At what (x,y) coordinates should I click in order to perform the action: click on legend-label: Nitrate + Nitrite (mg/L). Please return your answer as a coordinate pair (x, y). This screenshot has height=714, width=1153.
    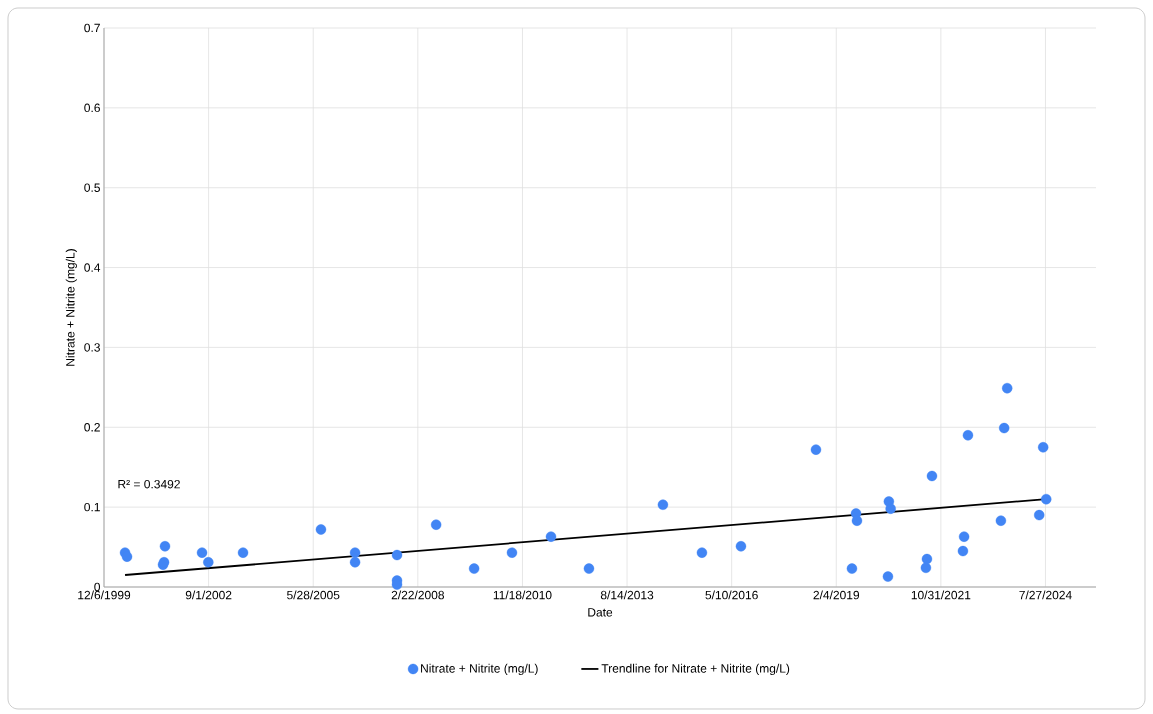
    Looking at the image, I should click on (479, 669).